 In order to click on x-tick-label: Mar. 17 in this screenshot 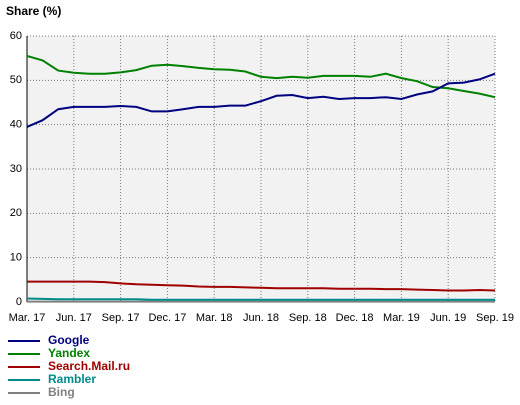, I will do `click(27, 318)`.